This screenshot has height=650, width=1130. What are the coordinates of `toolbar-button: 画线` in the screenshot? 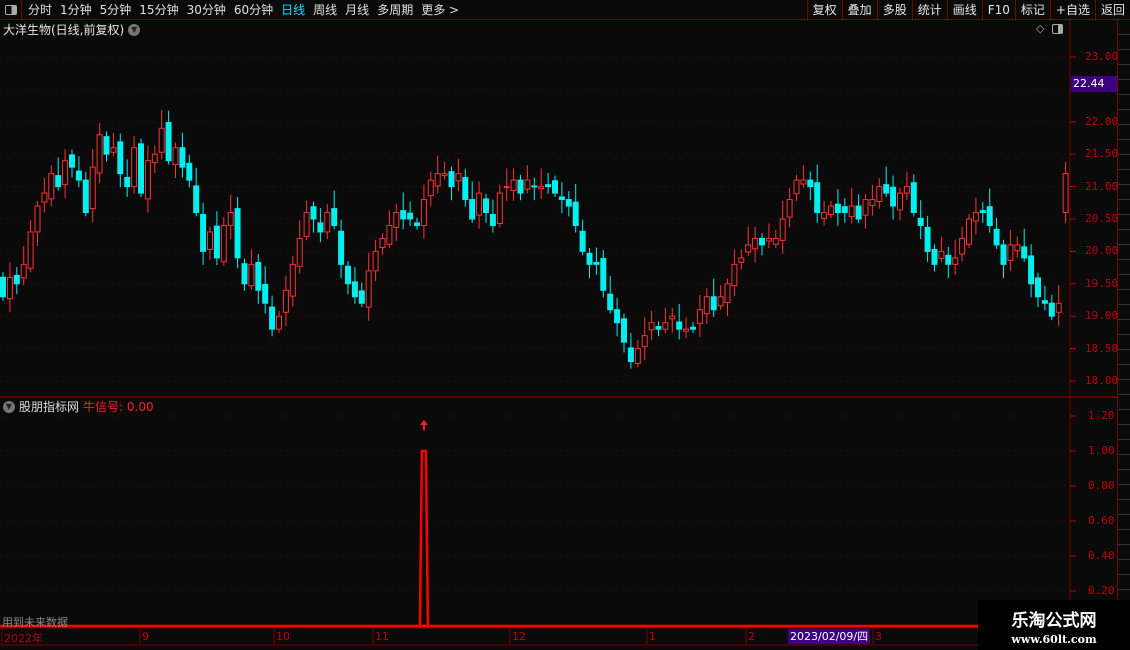 It's located at (964, 10).